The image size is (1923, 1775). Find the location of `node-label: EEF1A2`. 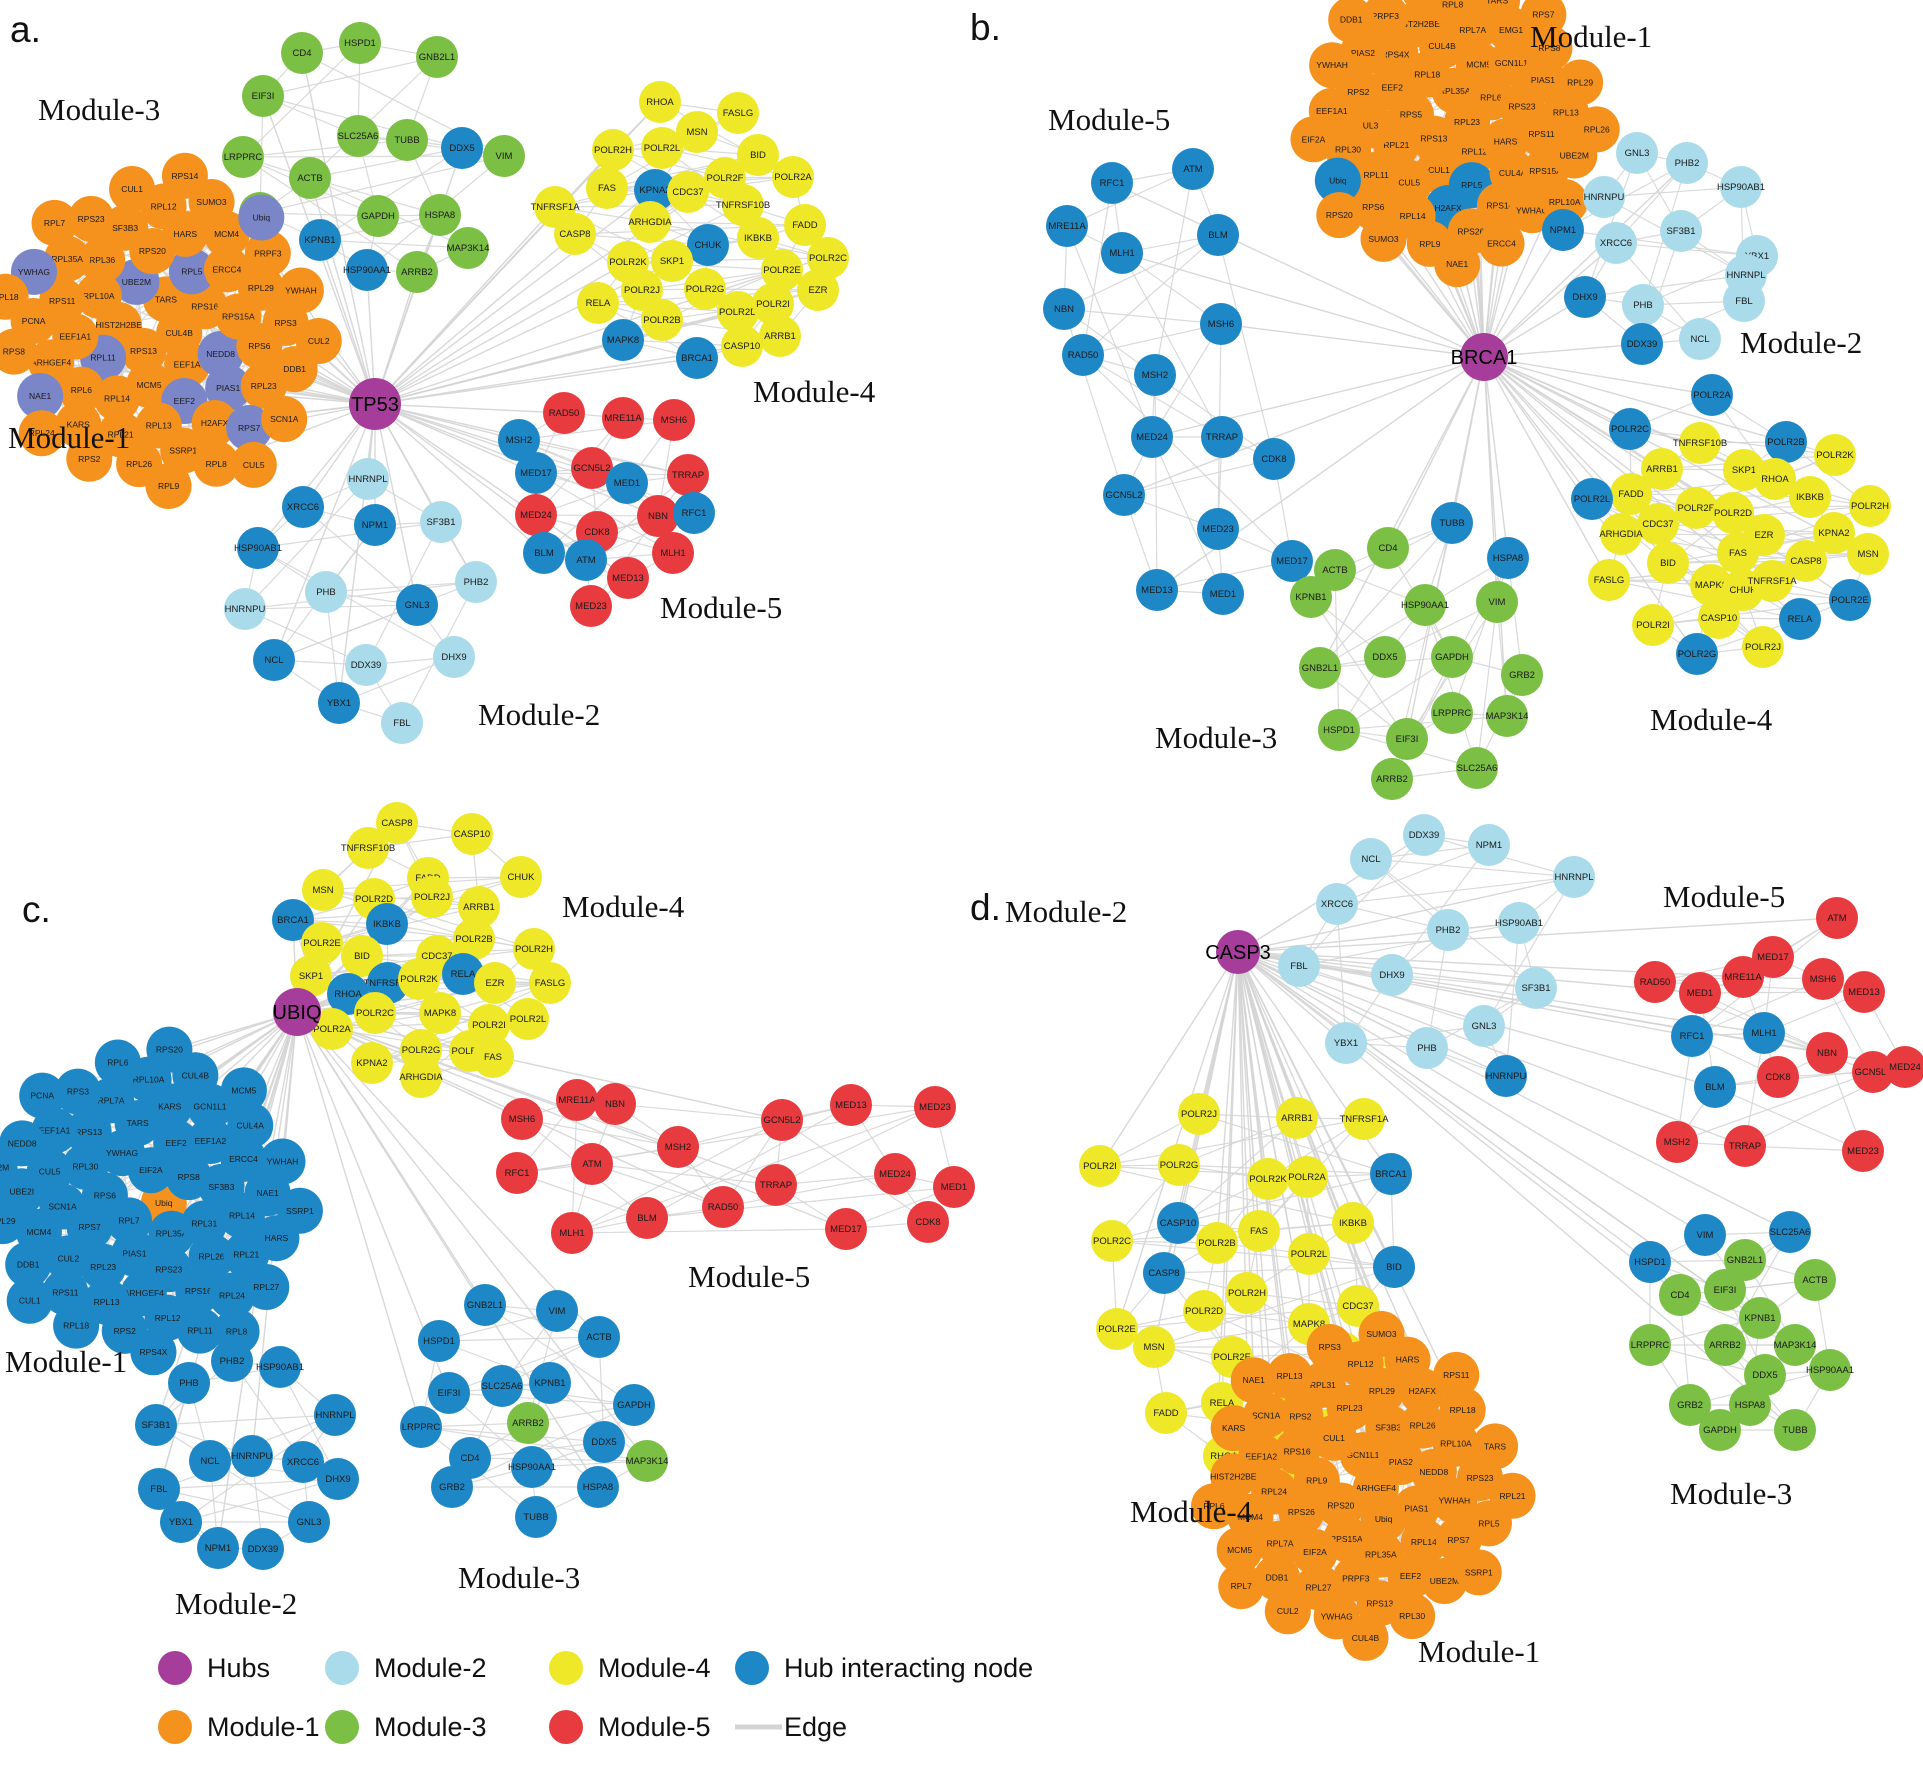

node-label: EEF1A2 is located at coordinates (211, 1141).